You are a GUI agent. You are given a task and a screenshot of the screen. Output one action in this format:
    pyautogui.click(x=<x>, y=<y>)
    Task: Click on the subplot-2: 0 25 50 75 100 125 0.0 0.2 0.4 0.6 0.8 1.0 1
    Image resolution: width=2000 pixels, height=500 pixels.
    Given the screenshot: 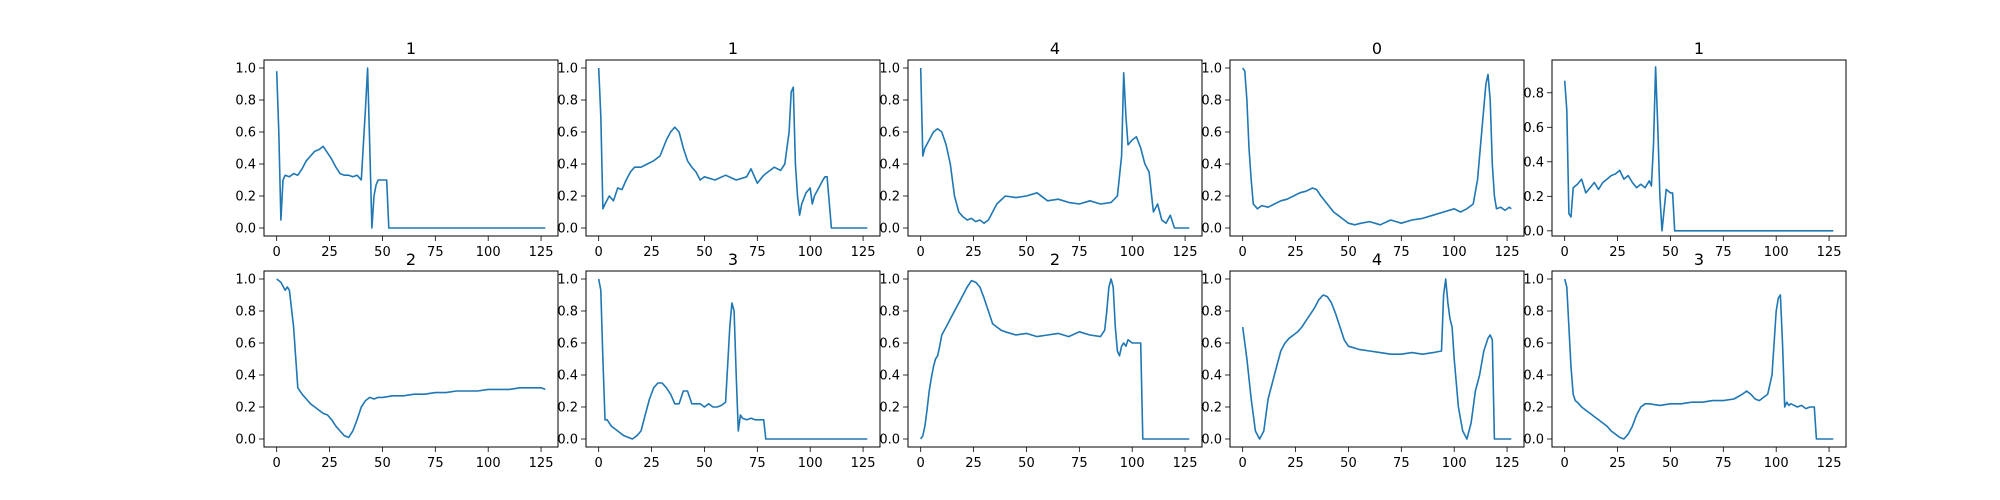 What is the action you would take?
    pyautogui.click(x=719, y=149)
    